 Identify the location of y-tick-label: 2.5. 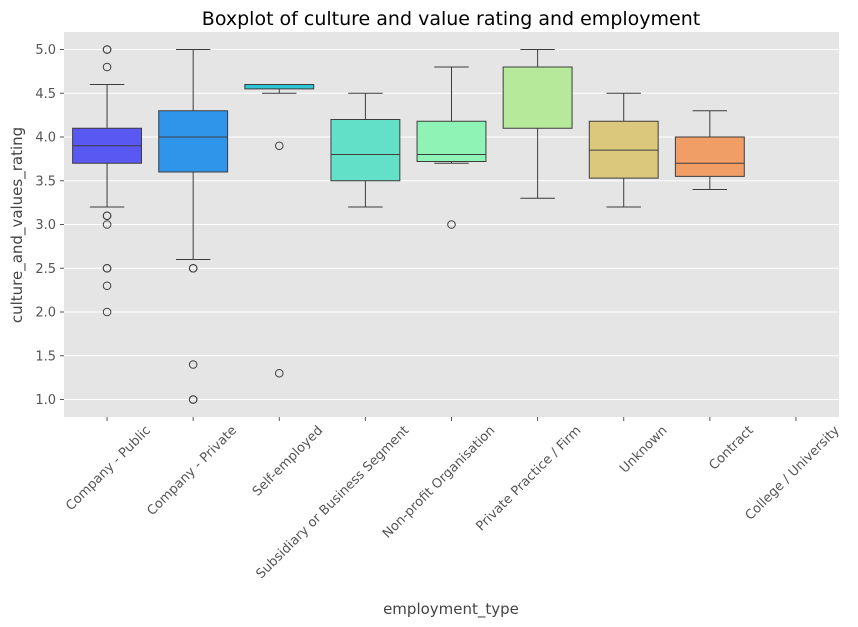
(45, 269).